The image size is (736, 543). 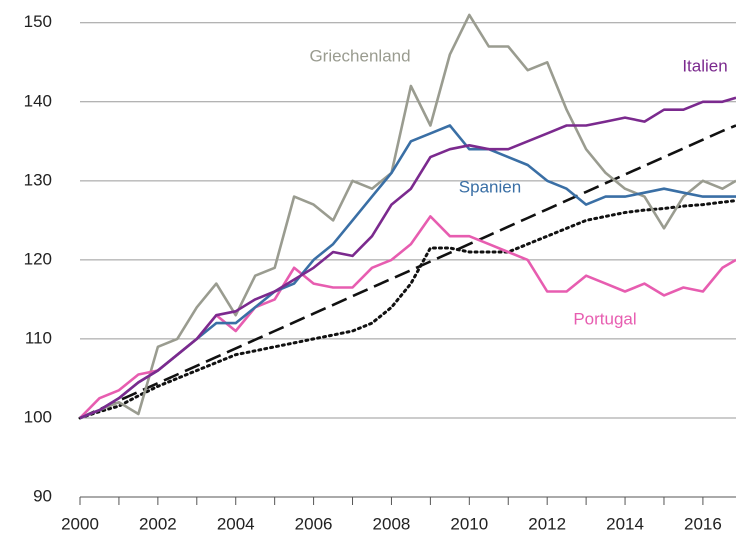 I want to click on y-tick-label: 150, so click(x=38, y=21).